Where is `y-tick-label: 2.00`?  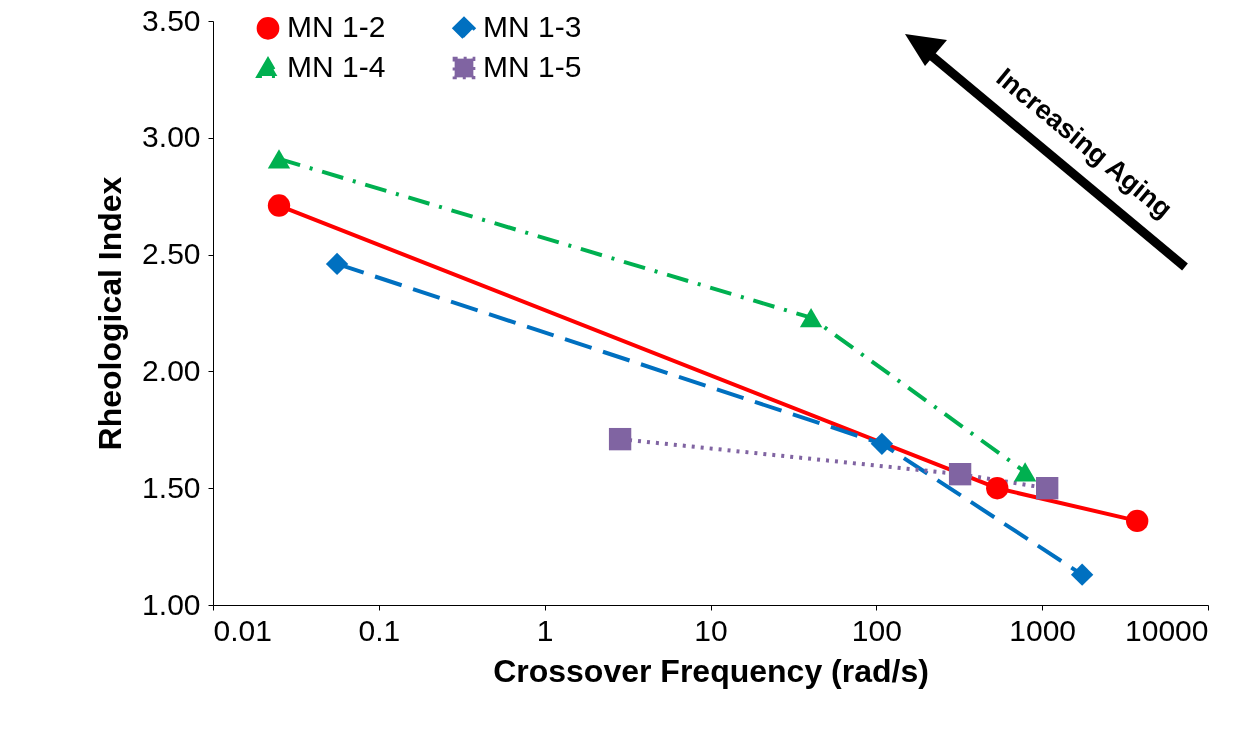 y-tick-label: 2.00 is located at coordinates (171, 370).